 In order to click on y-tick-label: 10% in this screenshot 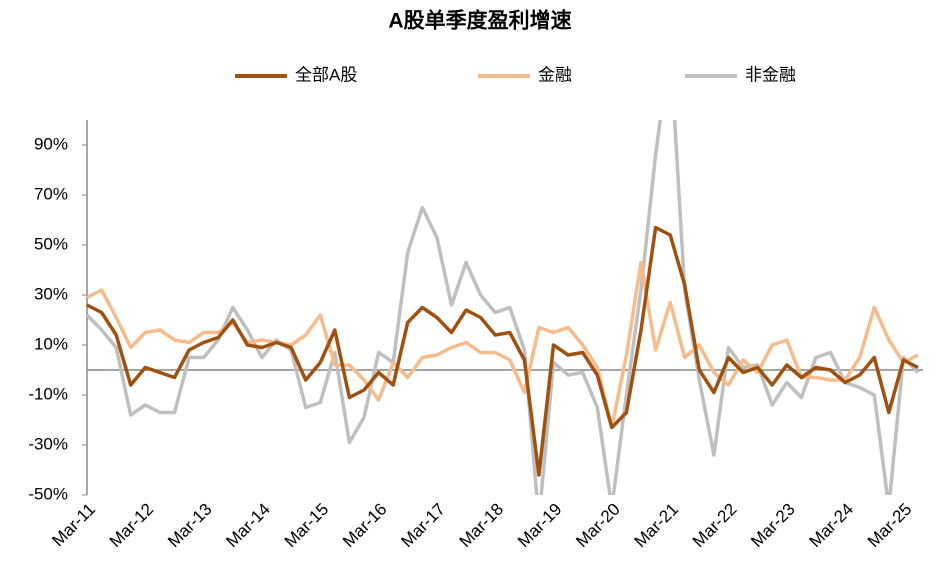, I will do `click(51, 343)`.